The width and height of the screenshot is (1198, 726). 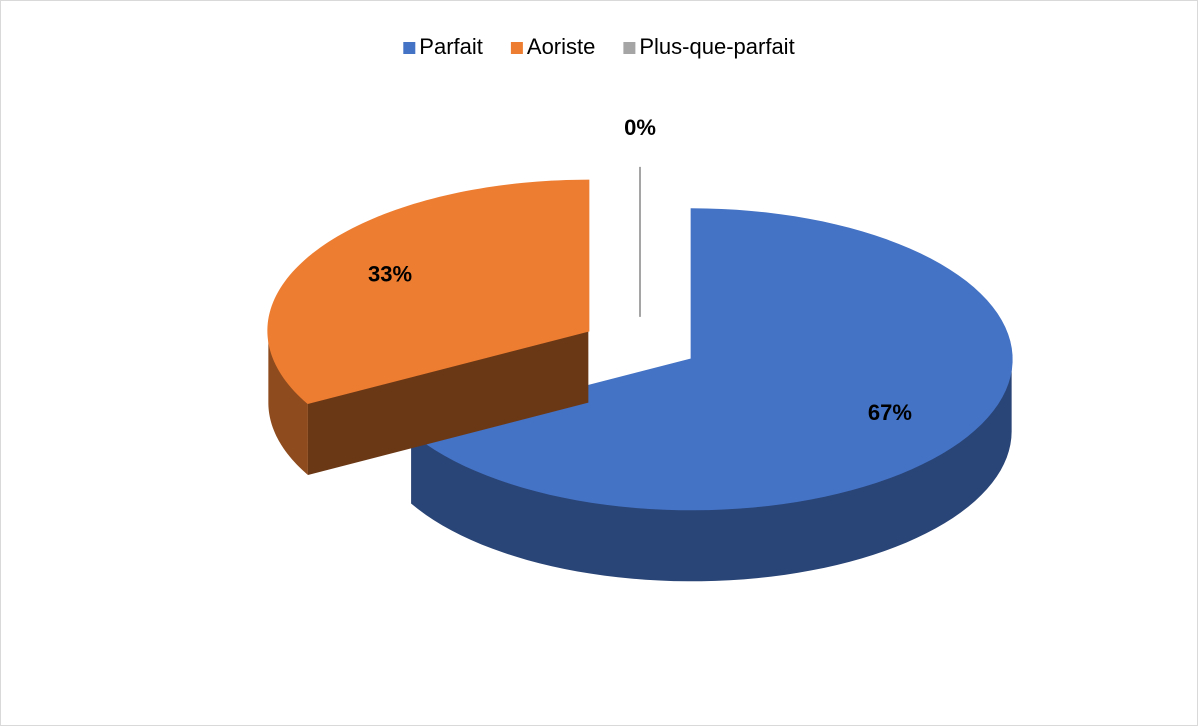 What do you see at coordinates (890, 412) in the screenshot?
I see `data-label: 67%` at bounding box center [890, 412].